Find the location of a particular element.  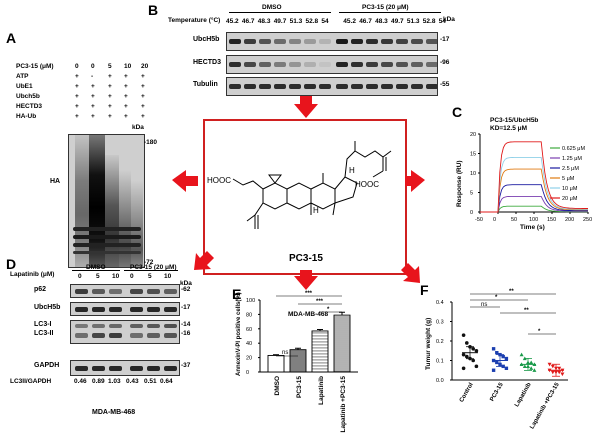

panel-e-ns-label: ns is located at coordinates (285, 353).